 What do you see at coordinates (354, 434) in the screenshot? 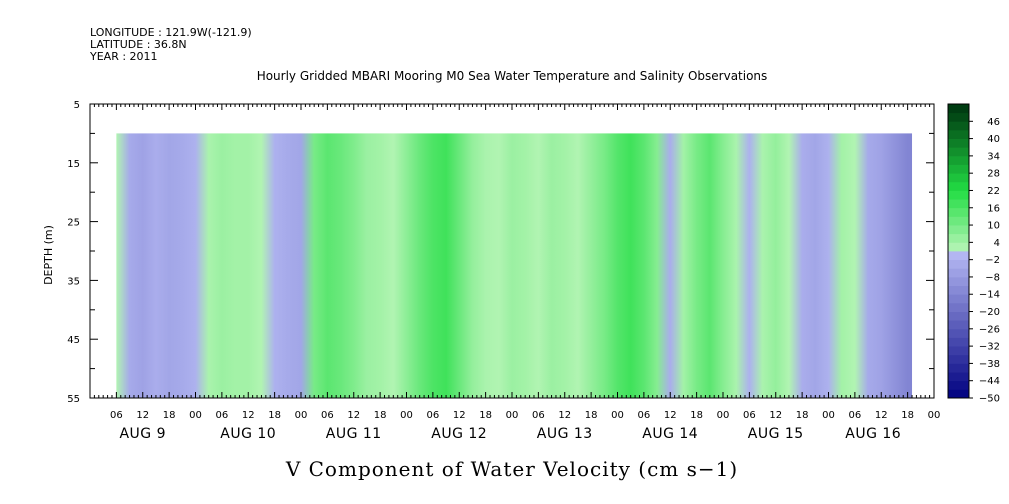
I see `x-day-label: AUG 11` at bounding box center [354, 434].